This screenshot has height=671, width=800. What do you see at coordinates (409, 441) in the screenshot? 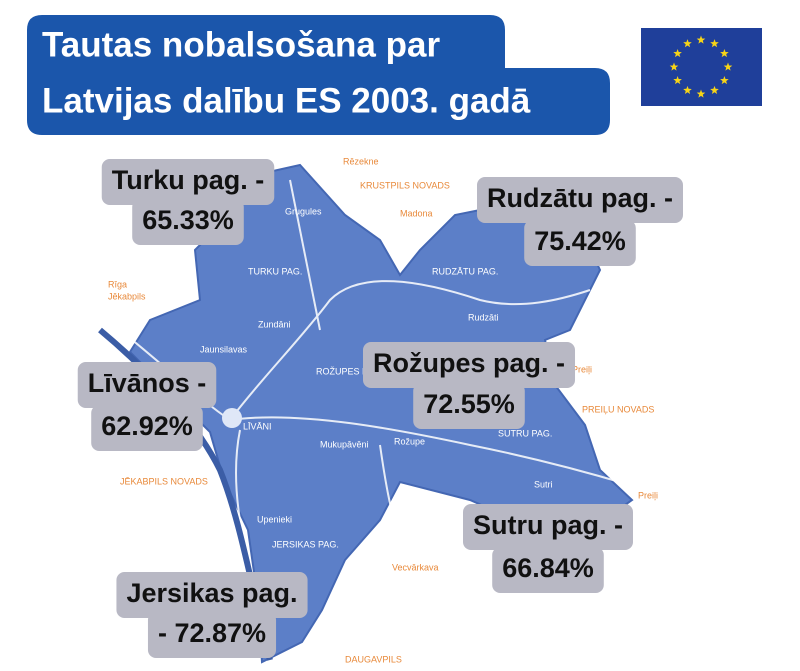
I see `place-name: Rožupe` at bounding box center [409, 441].